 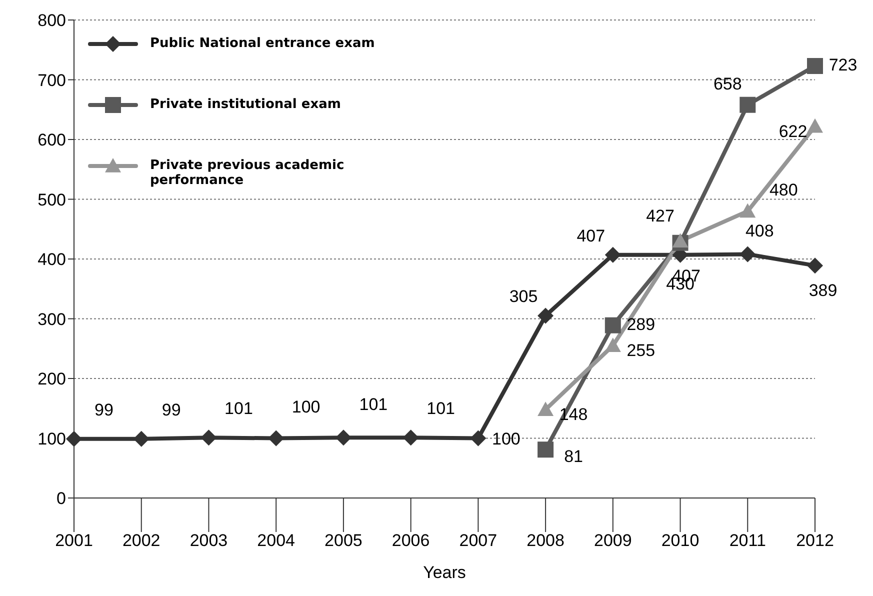 I want to click on data-label: 408, so click(x=759, y=231).